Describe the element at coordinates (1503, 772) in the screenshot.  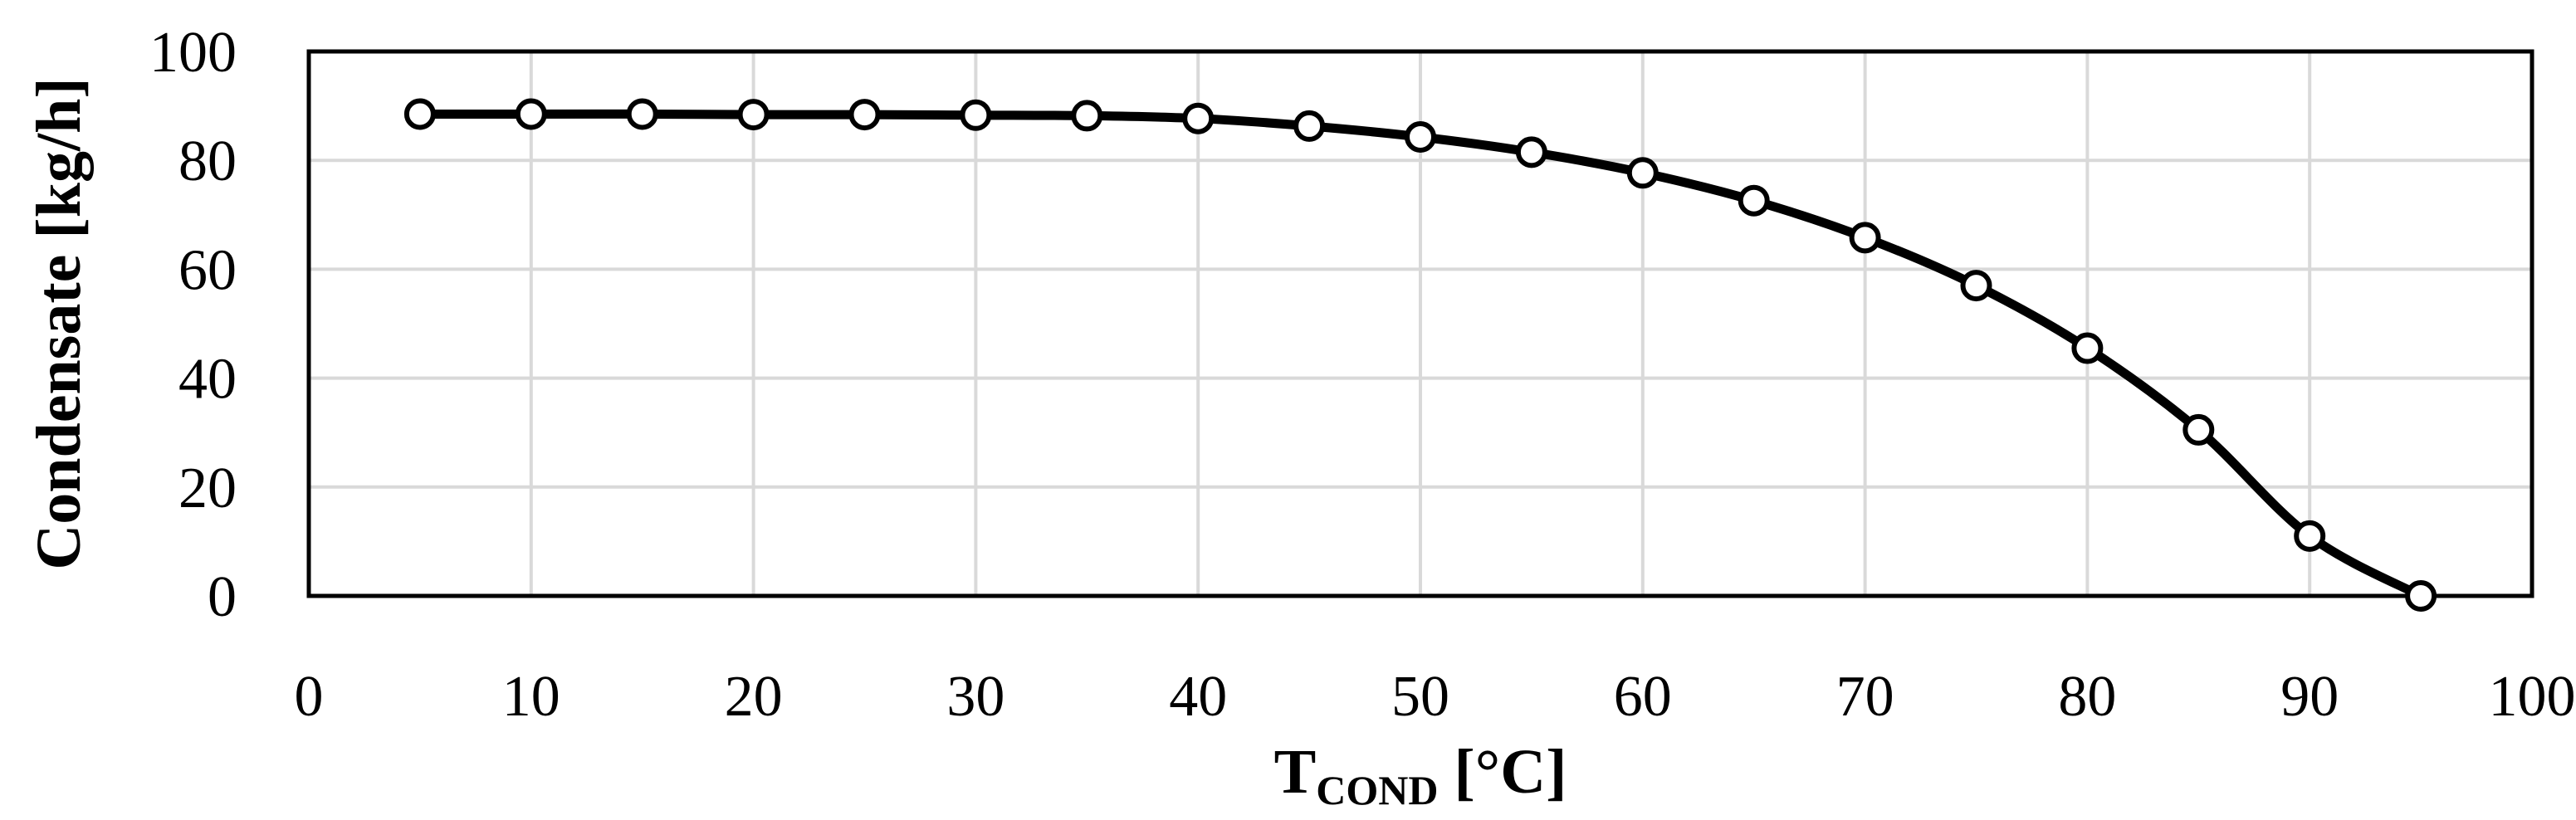
I see `x-axis-title-unit: [°C]` at that location.